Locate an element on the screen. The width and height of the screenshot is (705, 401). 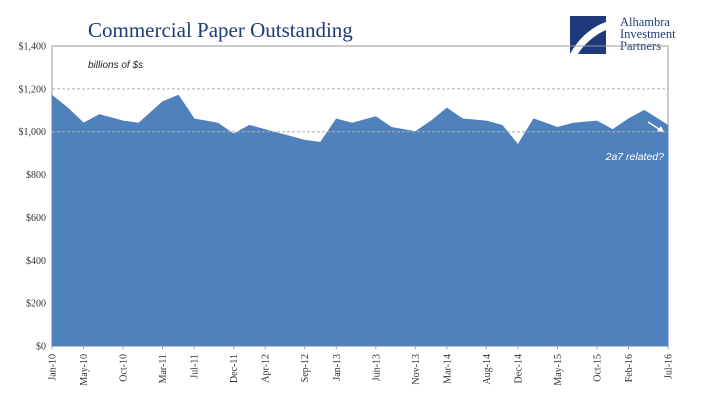
unit-label: billions of $s is located at coordinates (115, 65).